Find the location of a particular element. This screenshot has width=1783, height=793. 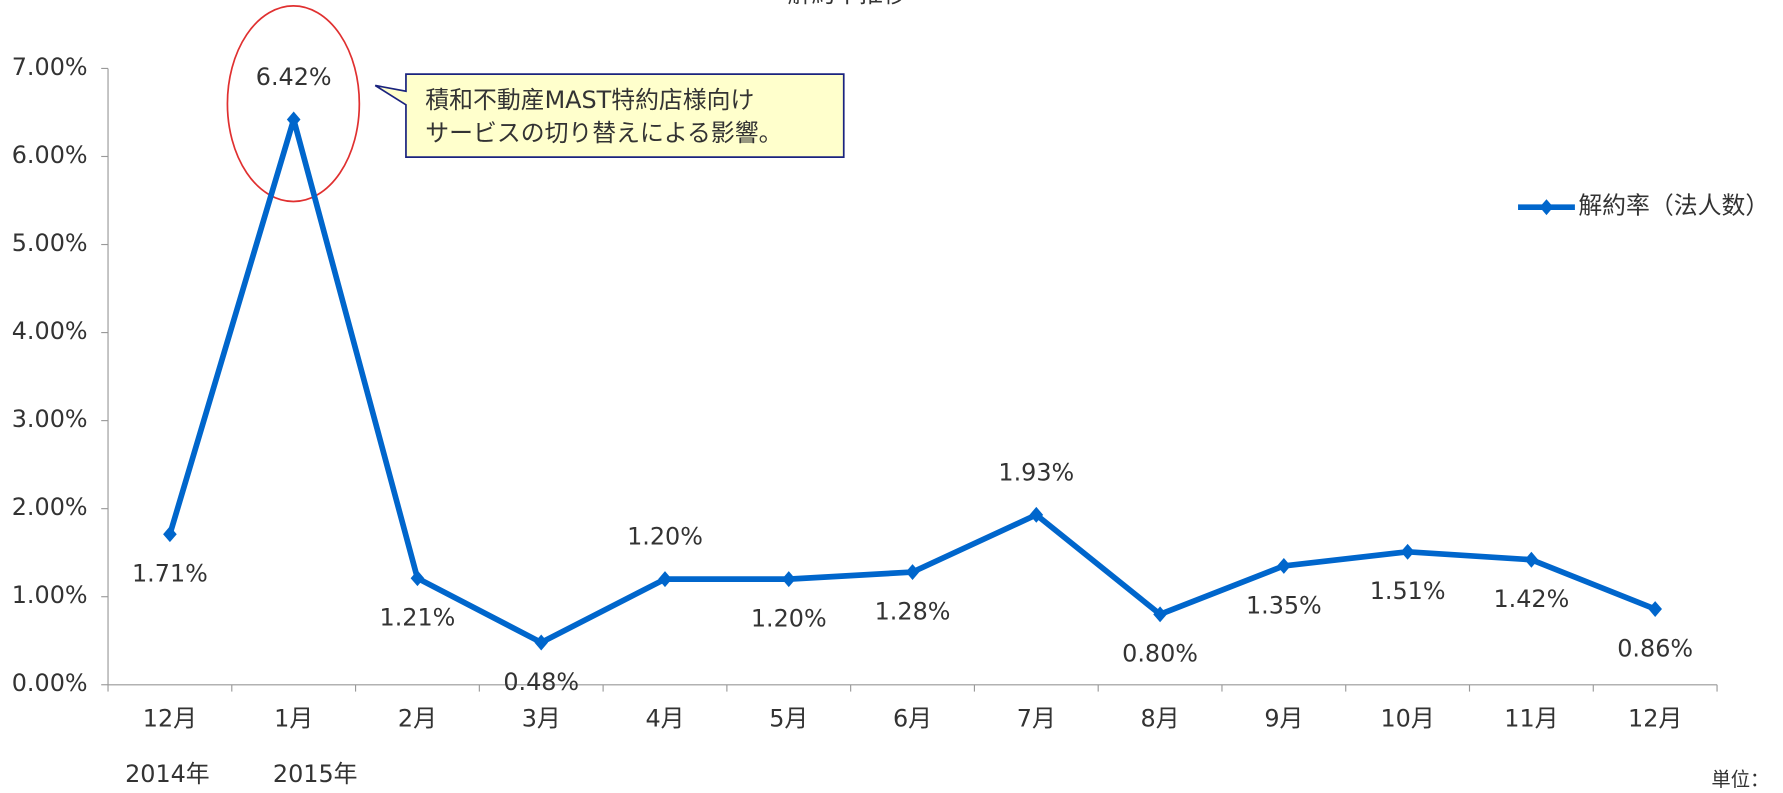

x-tick-label: 8月 is located at coordinates (1160, 719).